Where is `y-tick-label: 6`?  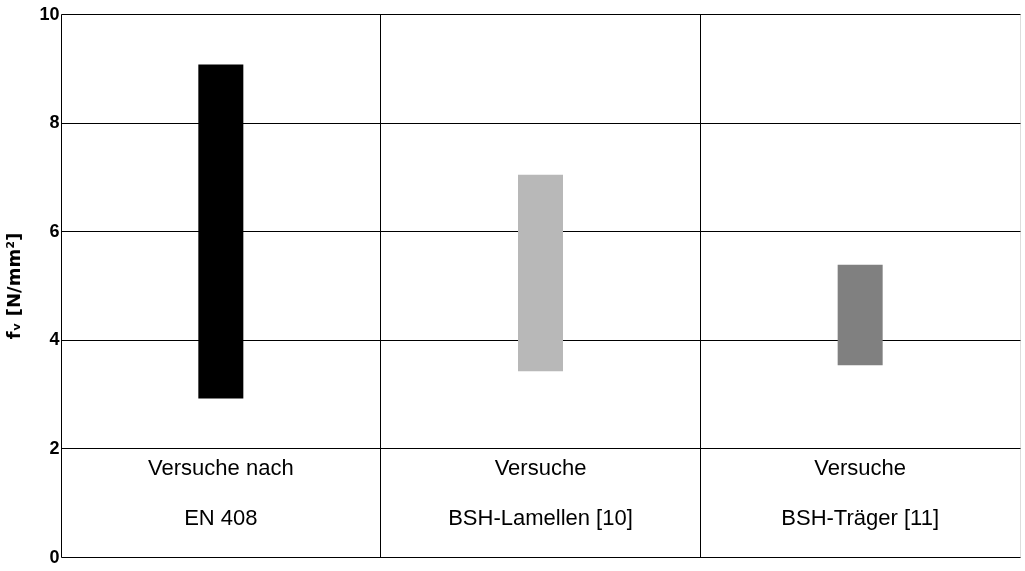 y-tick-label: 6 is located at coordinates (54, 230).